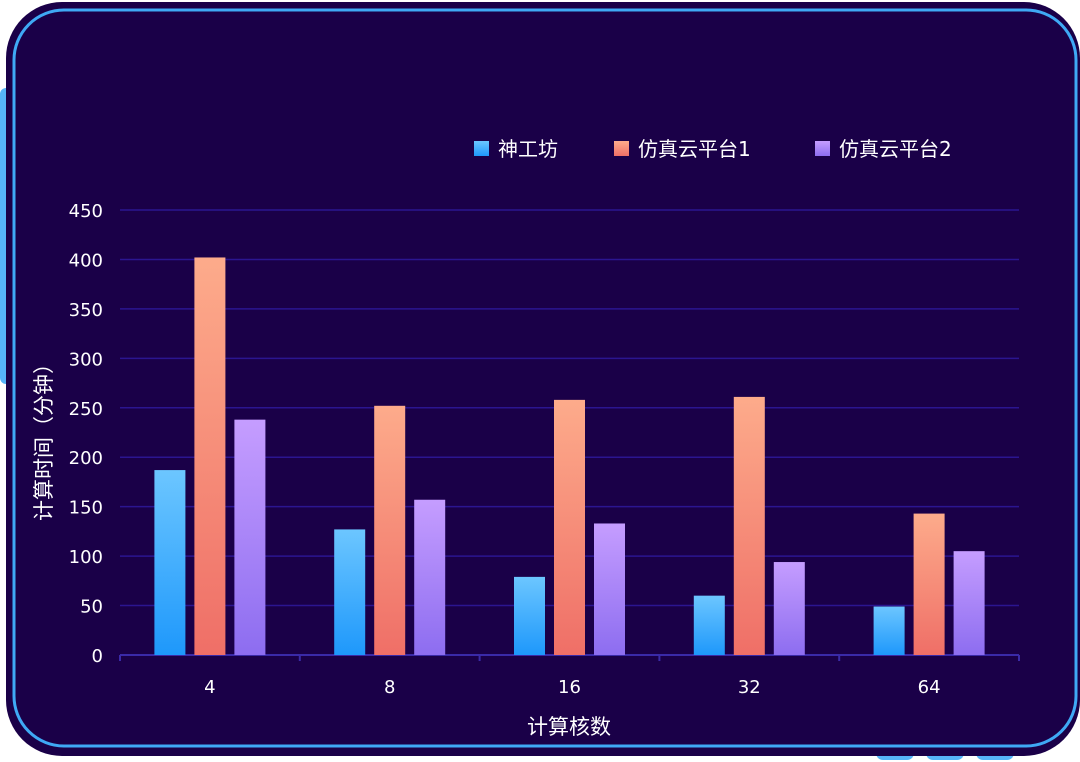  I want to click on x-tick-label: 16, so click(569, 687).